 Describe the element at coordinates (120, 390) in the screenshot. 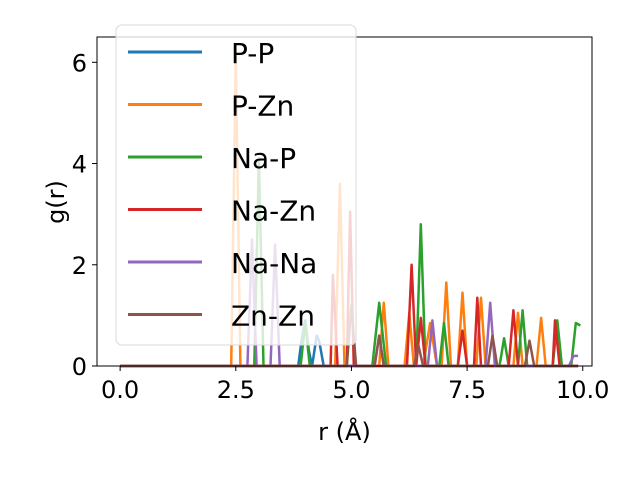

I see `x-tick-label: 0.0` at that location.